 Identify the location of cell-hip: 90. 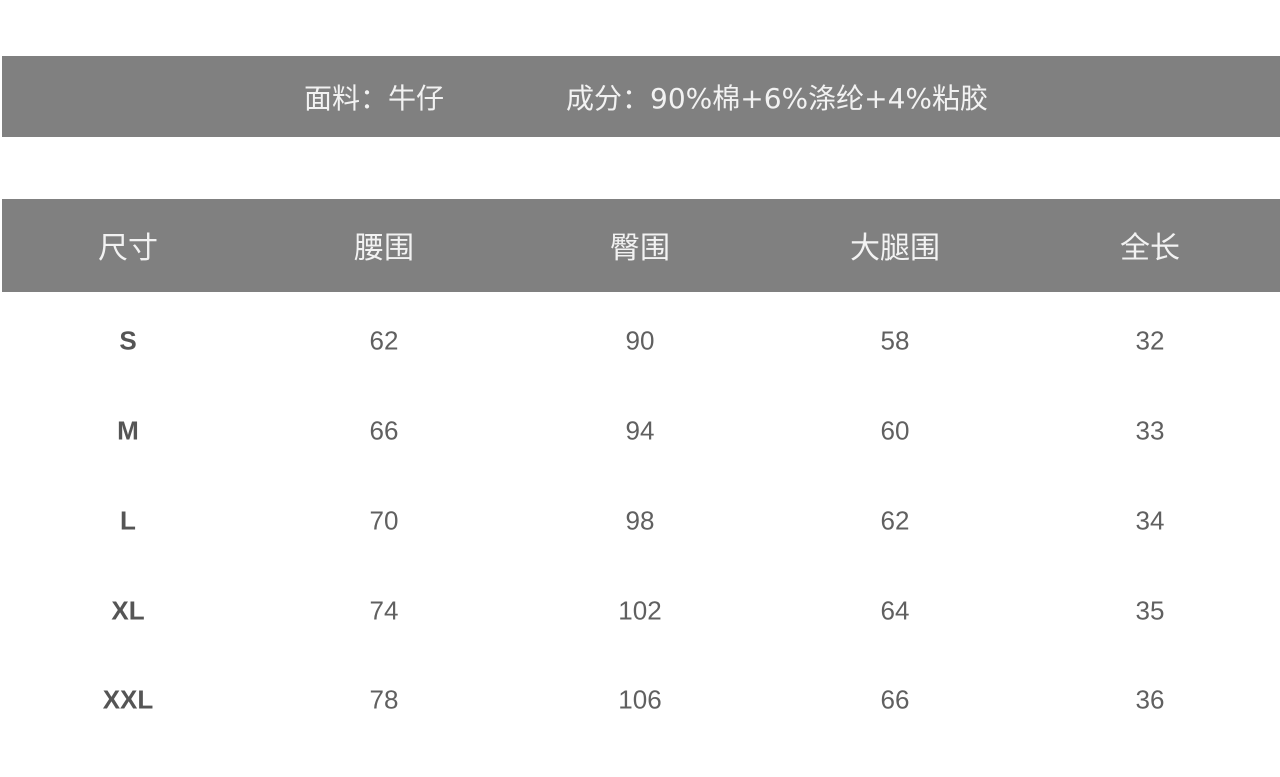
(640, 340).